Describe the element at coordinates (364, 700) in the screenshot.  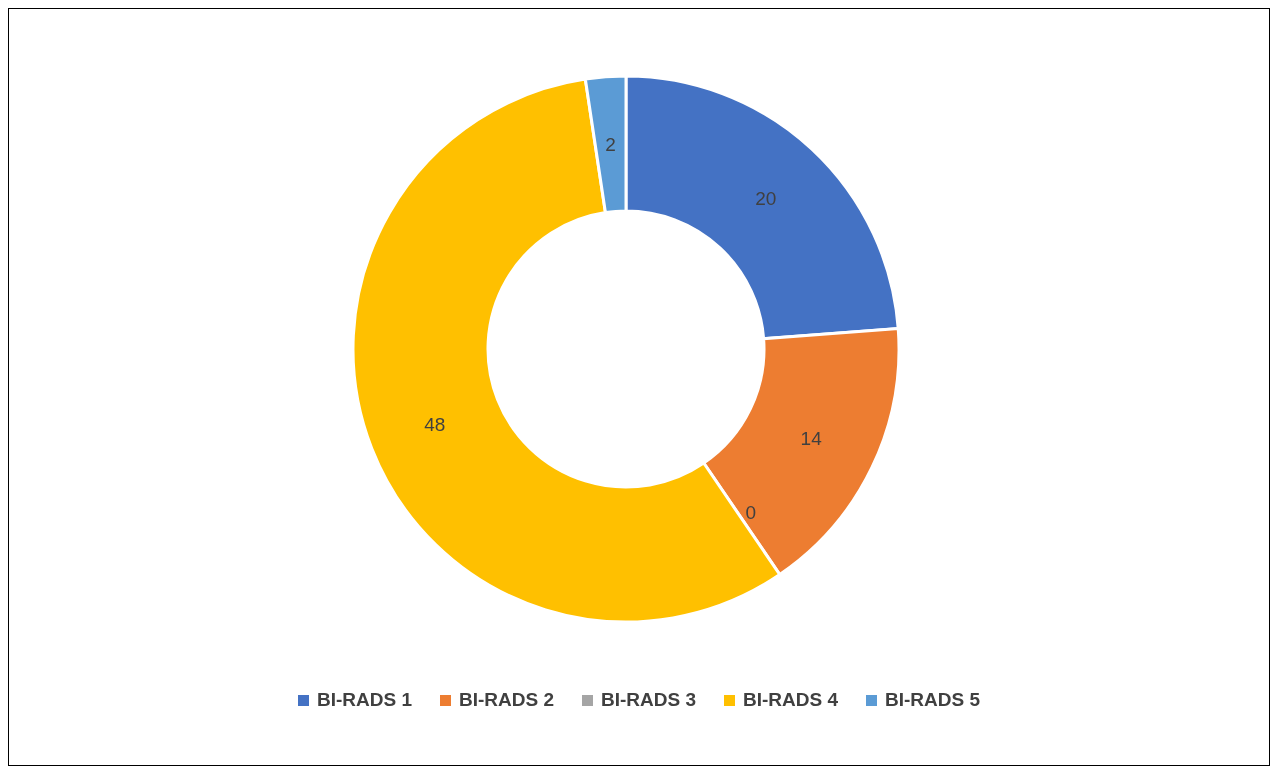
I see `legend-label: BI-RADS 1` at that location.